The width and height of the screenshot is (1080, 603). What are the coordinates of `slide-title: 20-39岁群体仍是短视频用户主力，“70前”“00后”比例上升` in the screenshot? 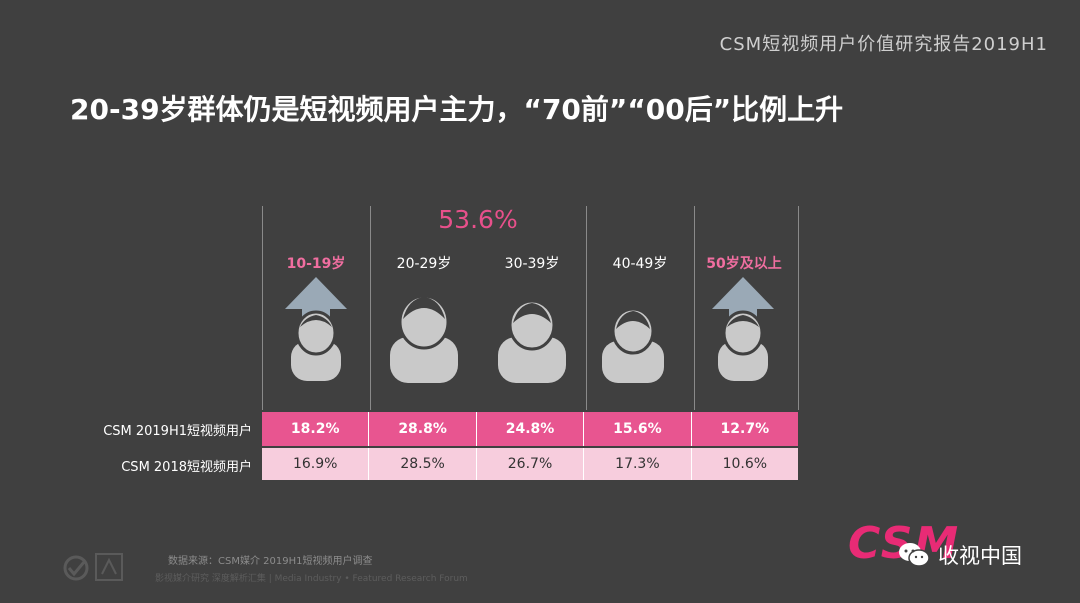 It's located at (457, 109).